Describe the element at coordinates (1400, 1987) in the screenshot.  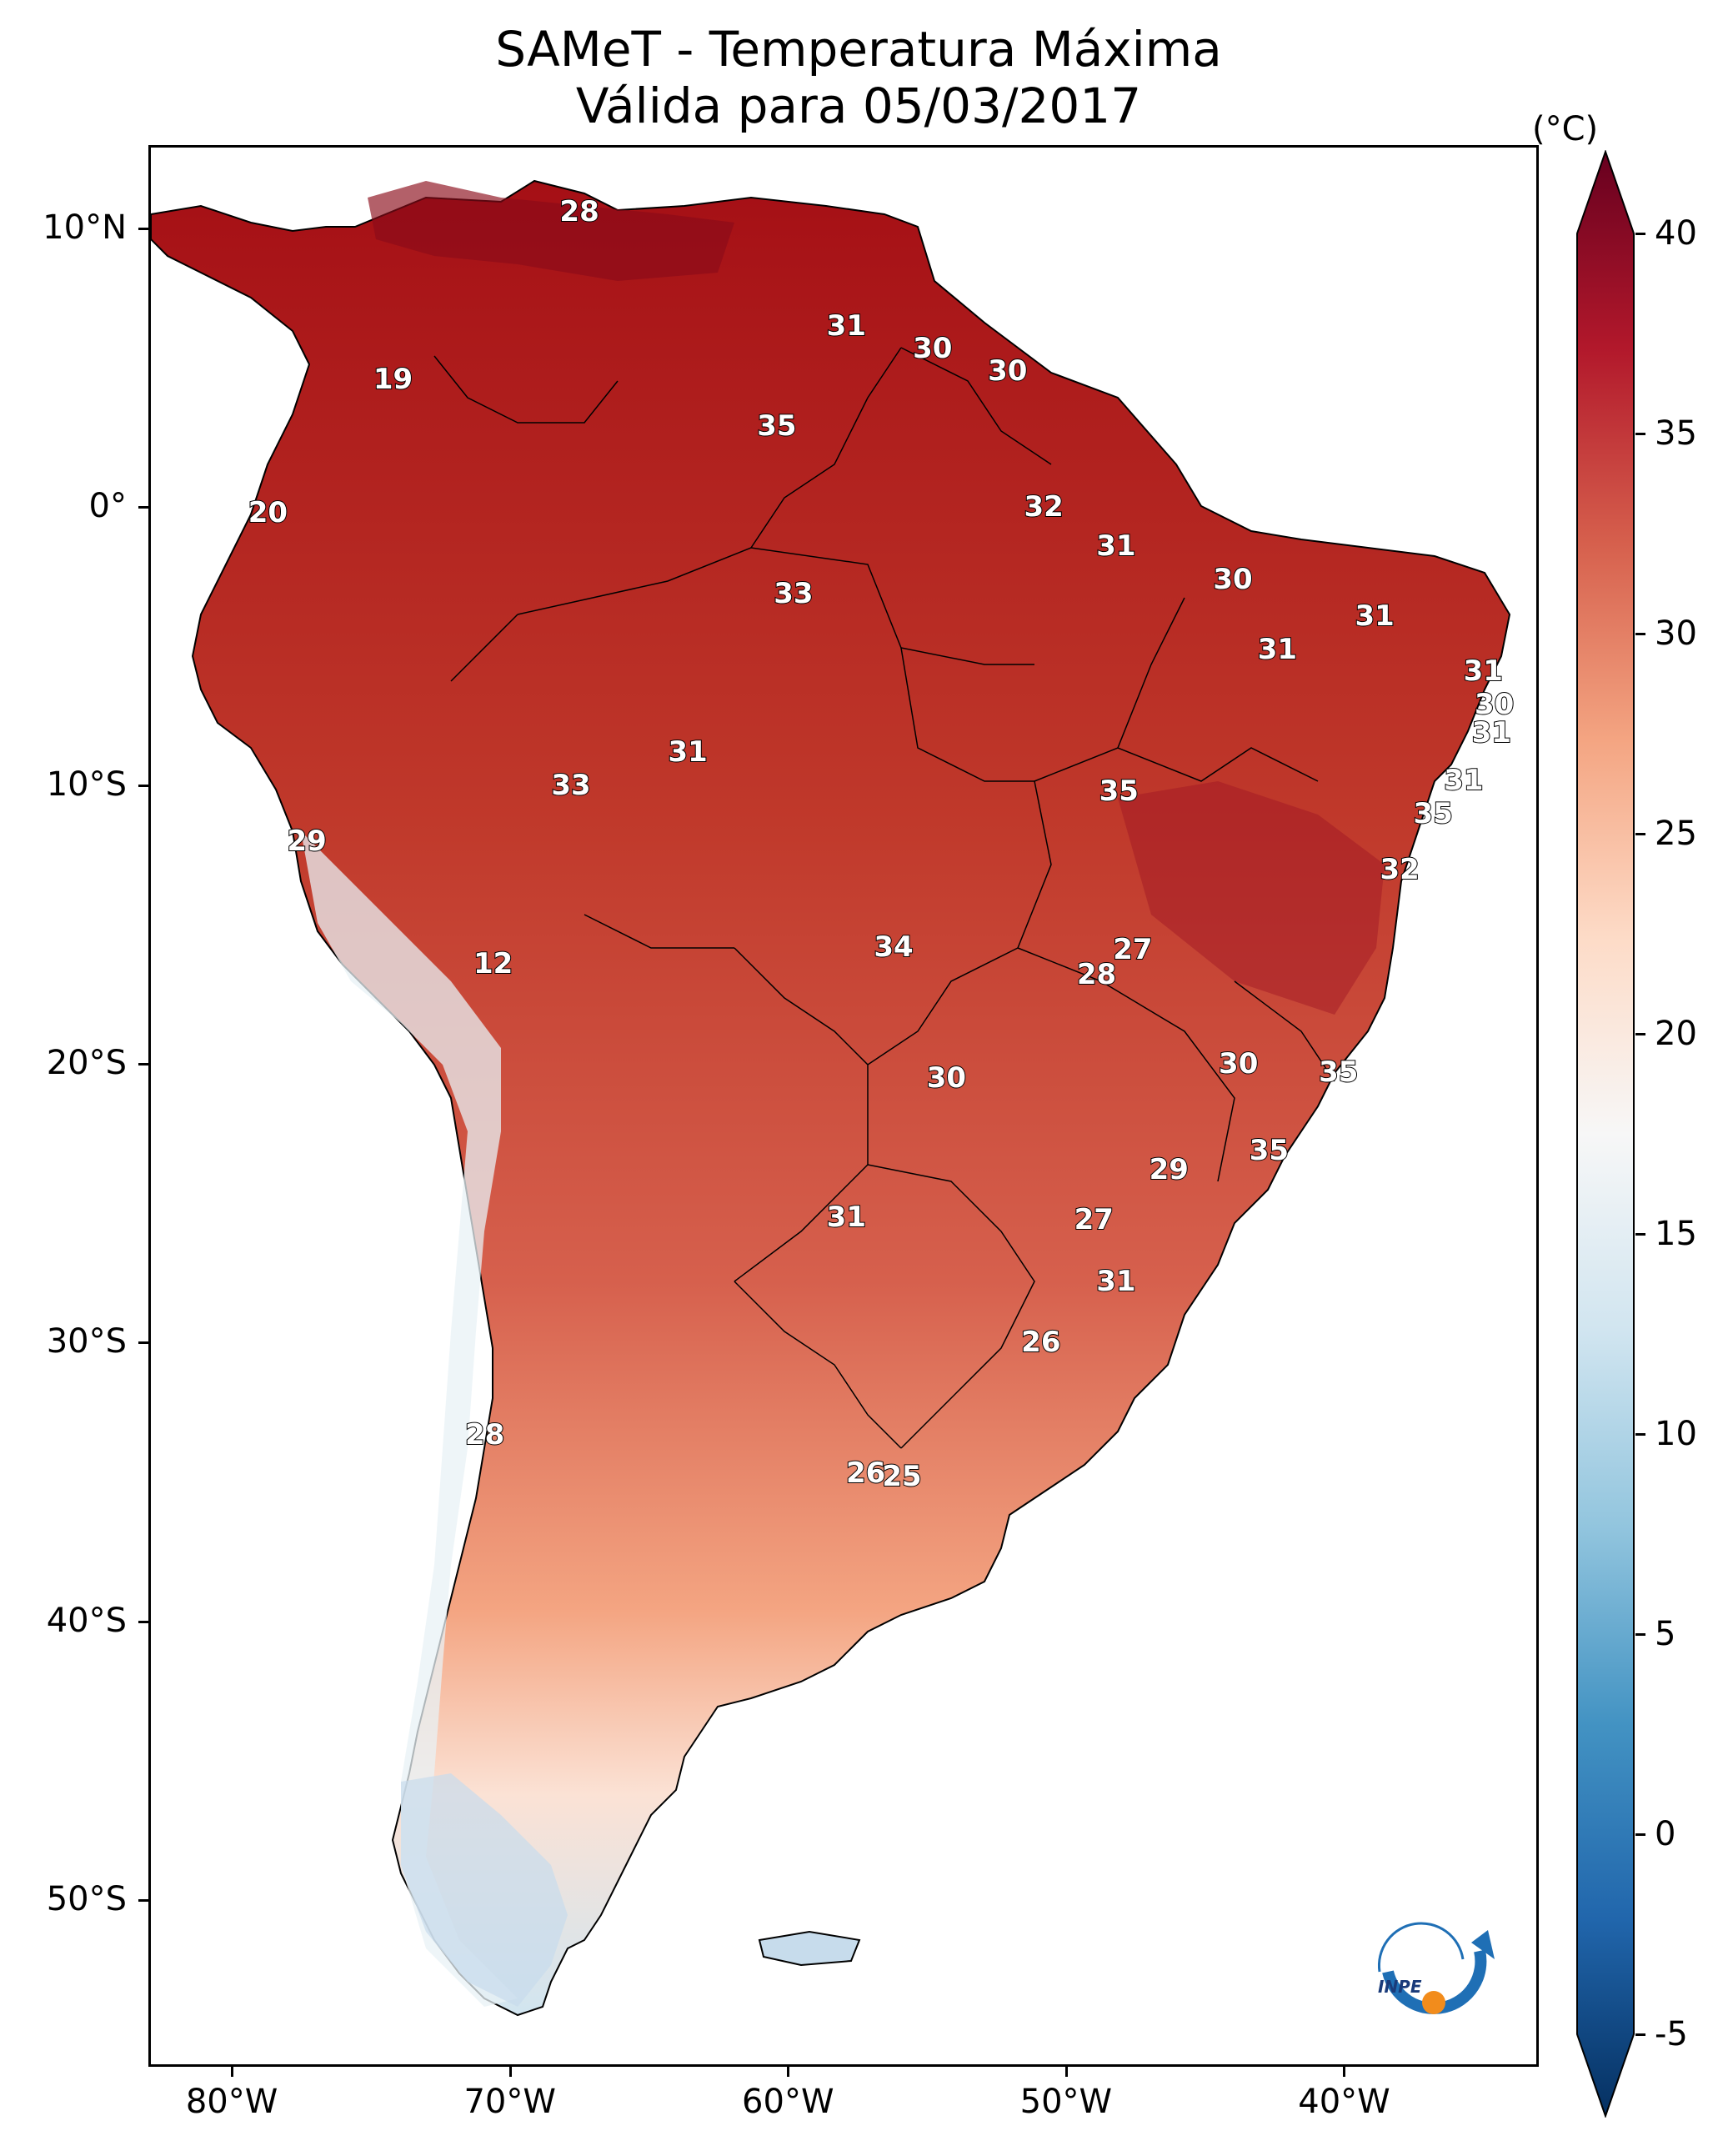
I see `logo-text: INPE` at that location.